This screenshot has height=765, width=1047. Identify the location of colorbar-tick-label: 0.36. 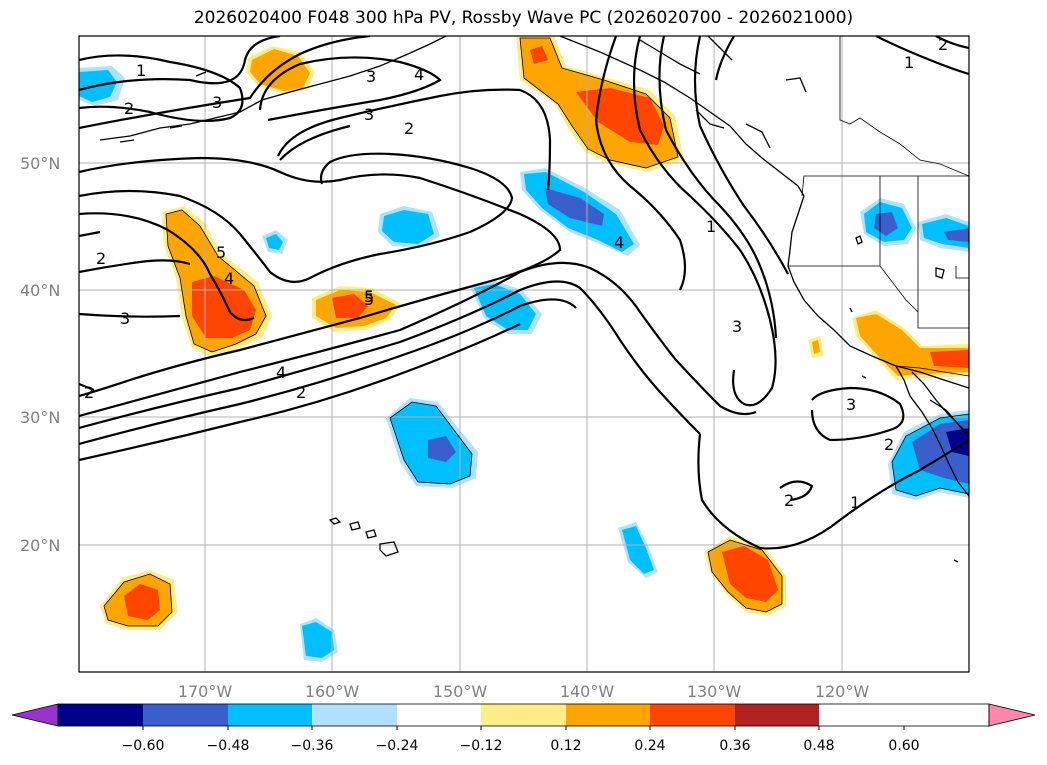
(734, 746).